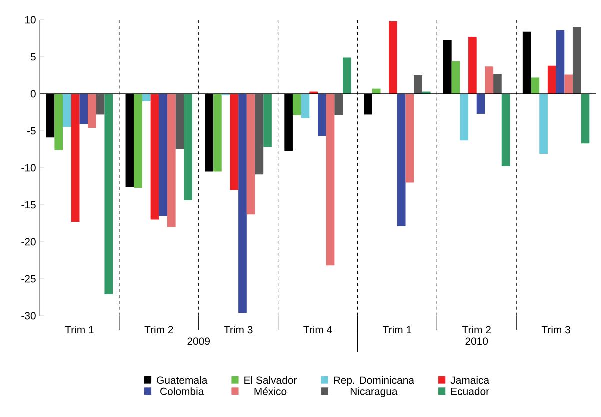 The image size is (601, 417). Describe the element at coordinates (318, 330) in the screenshot. I see `x-tick-label: Trim 4` at that location.